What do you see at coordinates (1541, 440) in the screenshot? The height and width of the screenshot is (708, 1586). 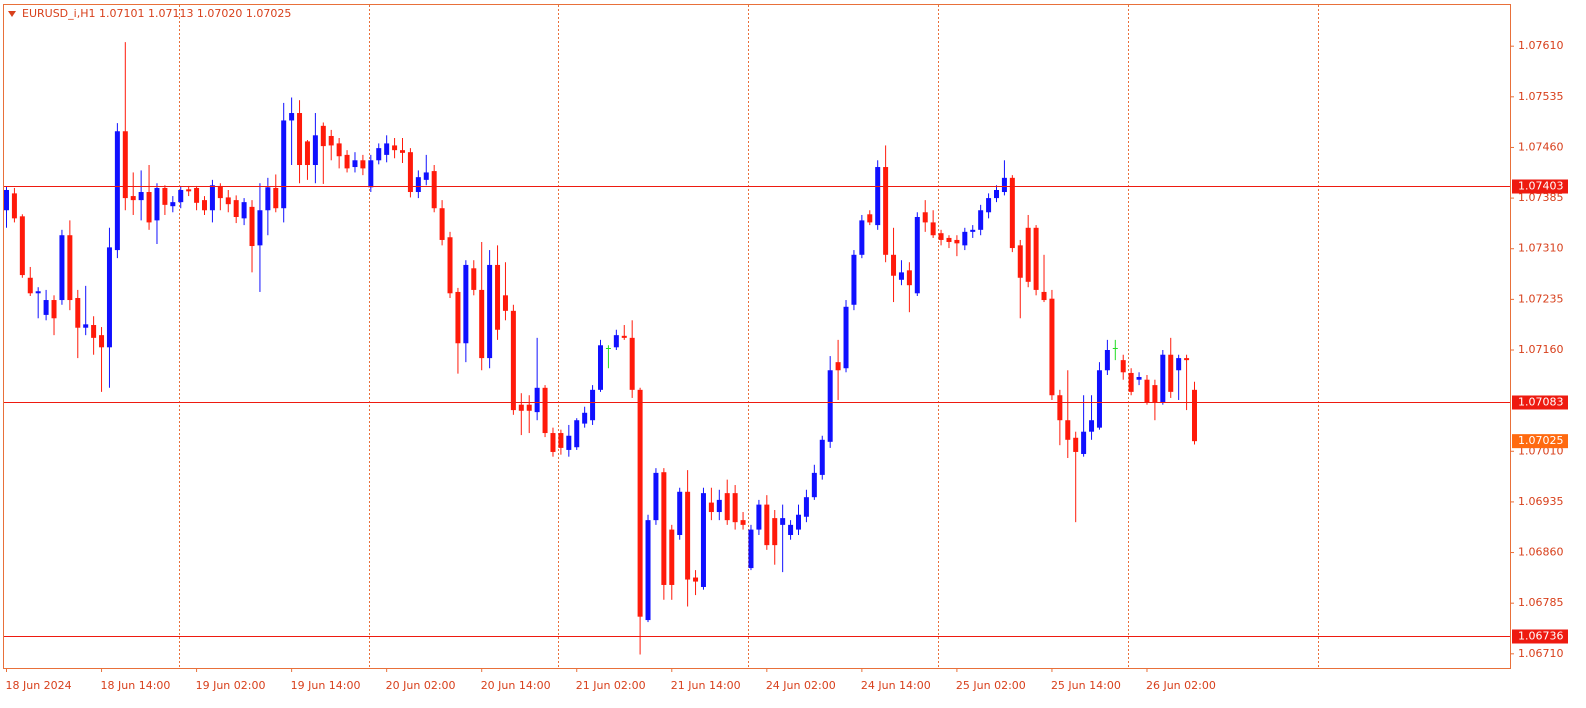 I see `bid-label: 1.07025` at bounding box center [1541, 440].